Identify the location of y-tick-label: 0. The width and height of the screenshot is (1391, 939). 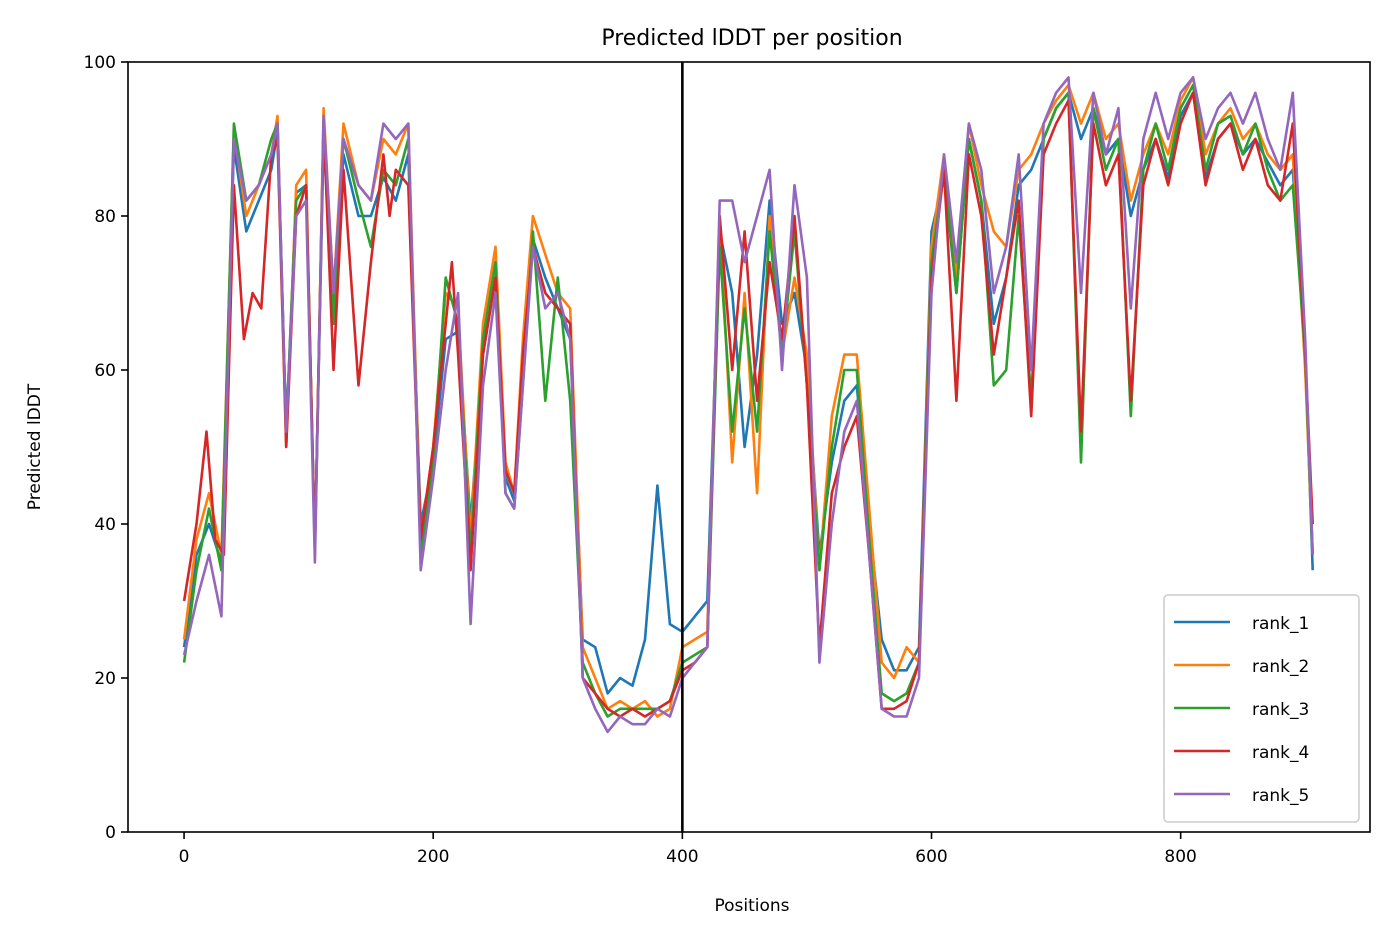
(110, 833).